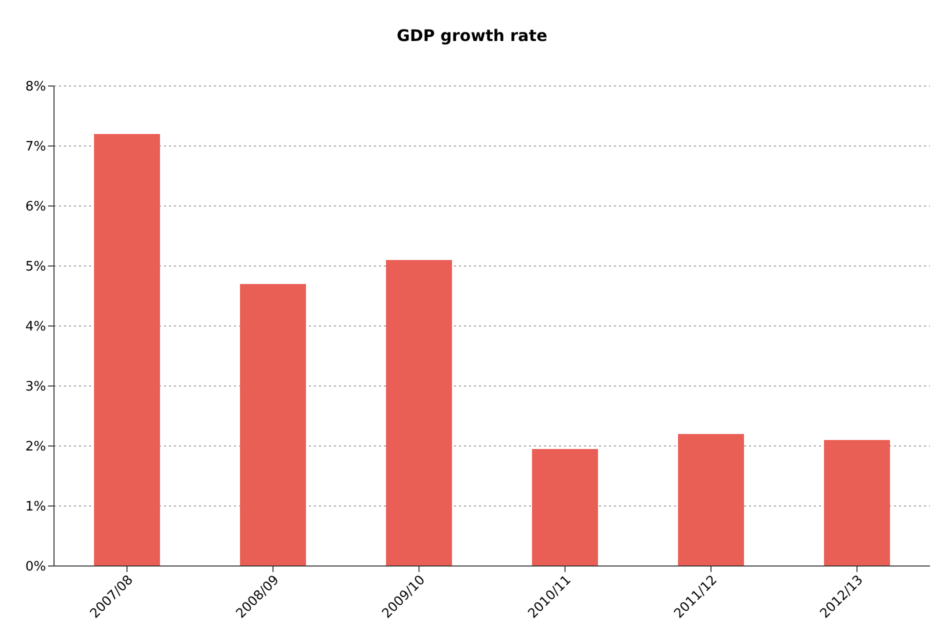  I want to click on y-tick-label: 4%, so click(35, 327).